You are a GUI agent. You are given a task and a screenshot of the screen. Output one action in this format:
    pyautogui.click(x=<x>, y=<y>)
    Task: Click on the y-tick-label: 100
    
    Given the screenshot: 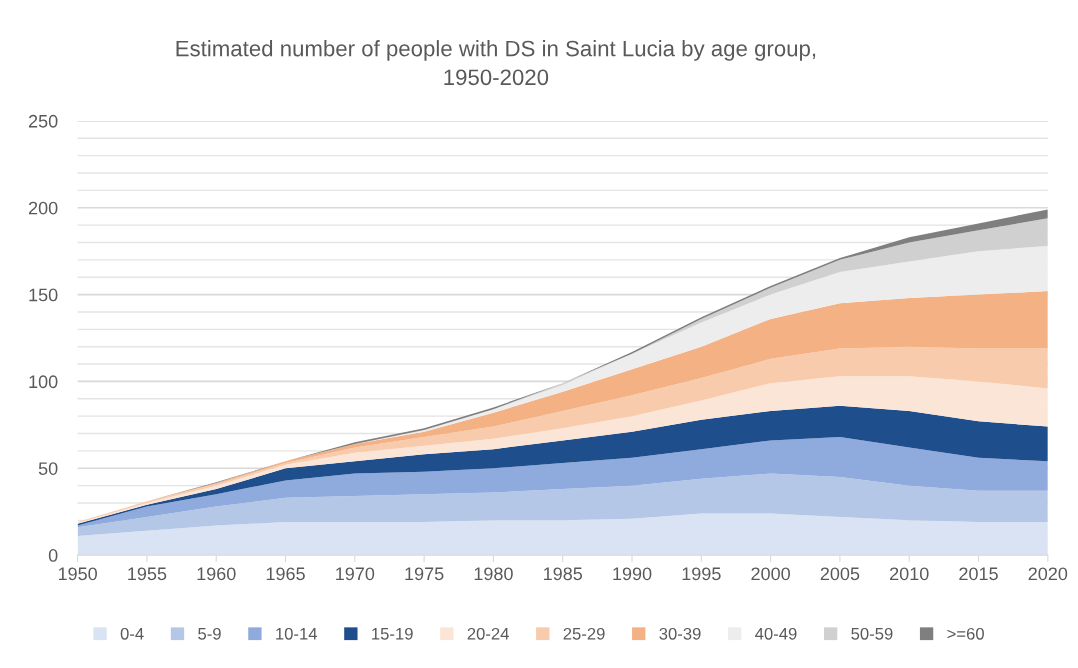 What is the action you would take?
    pyautogui.click(x=43, y=382)
    